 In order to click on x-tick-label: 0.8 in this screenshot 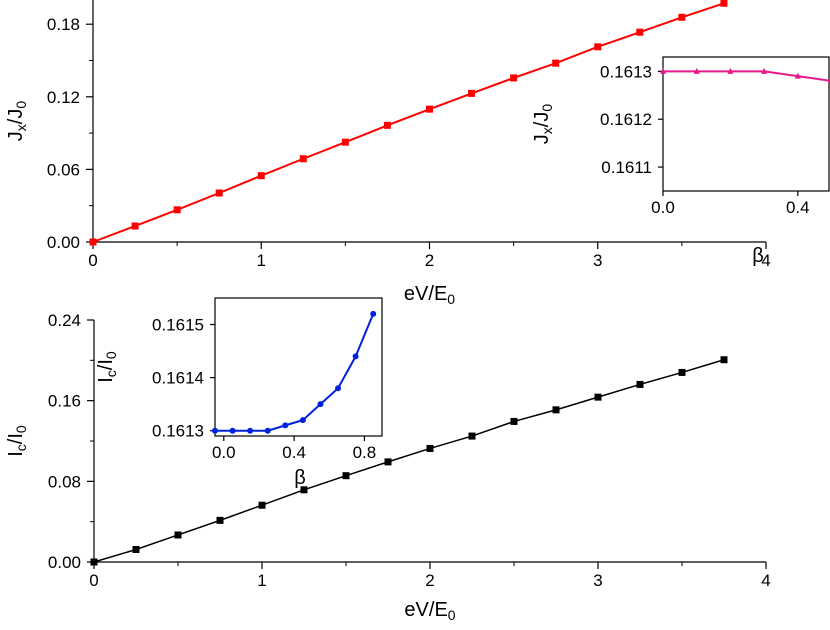, I will do `click(365, 452)`.